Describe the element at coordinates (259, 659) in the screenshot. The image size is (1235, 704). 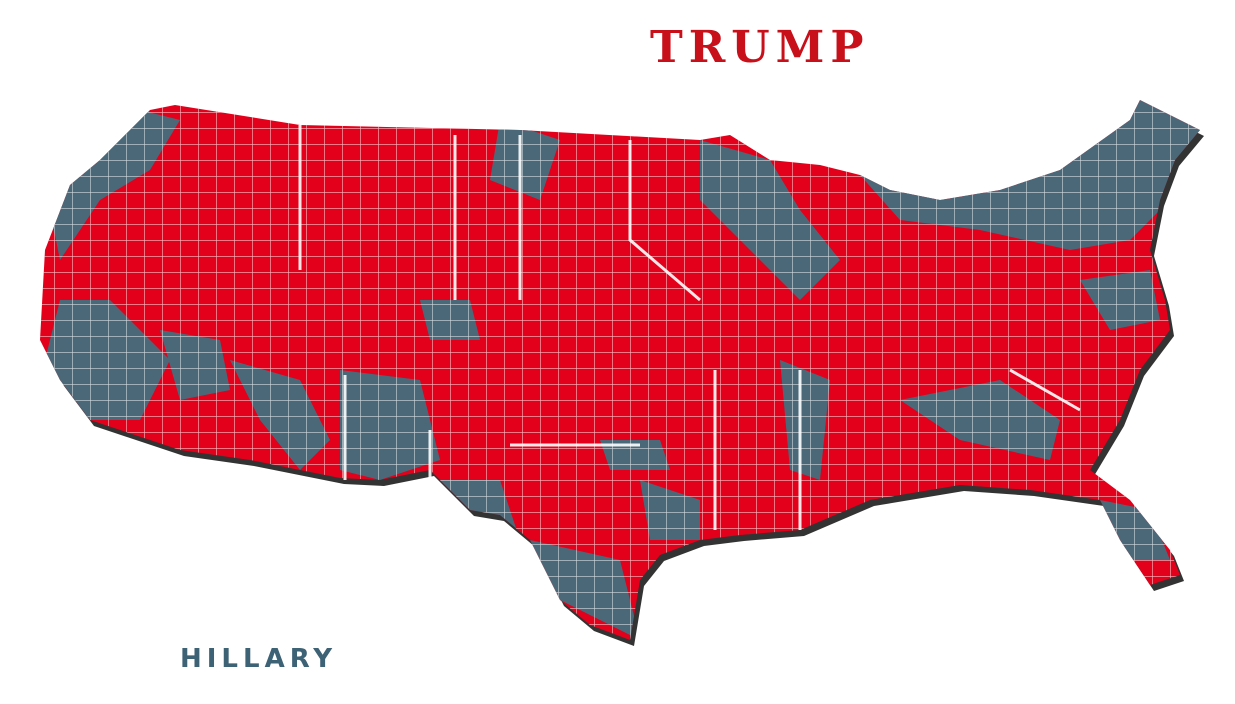
I see `hillary-label: HILLARY` at that location.